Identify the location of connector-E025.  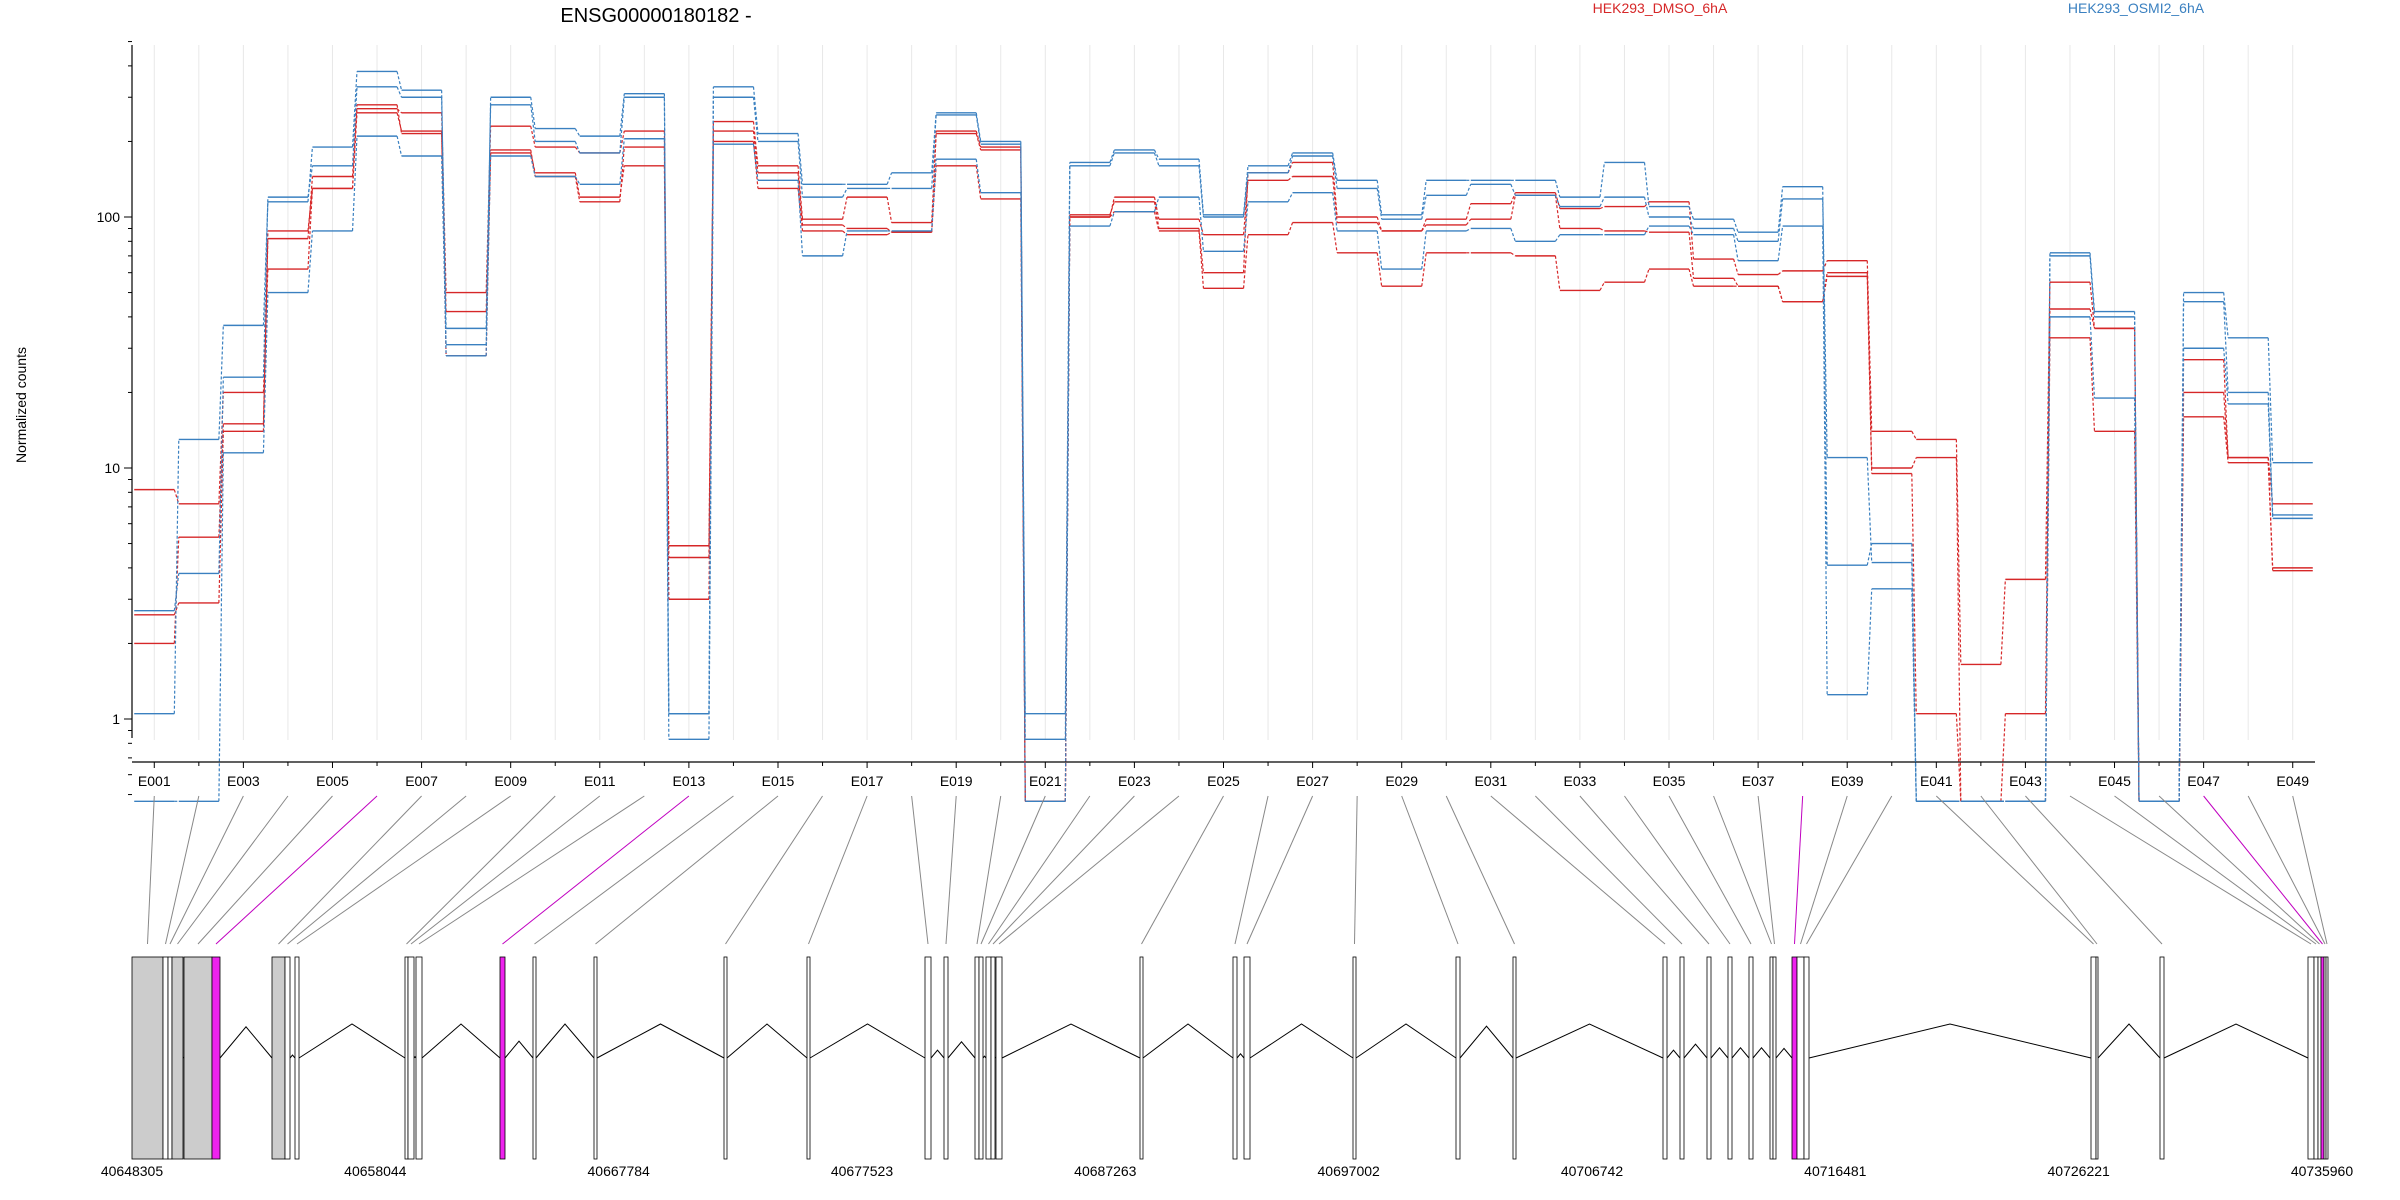
(1182, 870).